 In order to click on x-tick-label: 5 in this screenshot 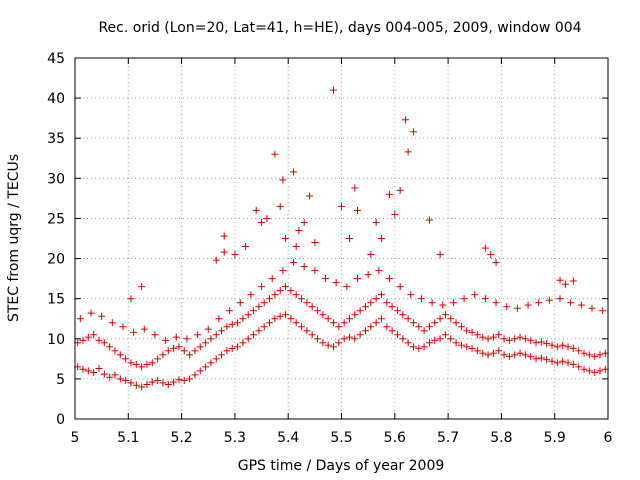, I will do `click(75, 438)`.